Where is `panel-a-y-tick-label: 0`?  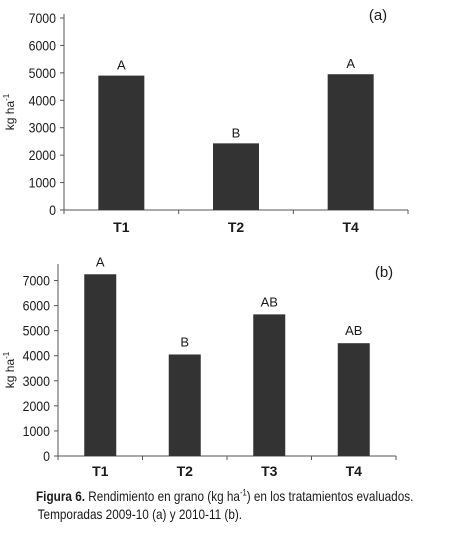 panel-a-y-tick-label: 0 is located at coordinates (52, 210).